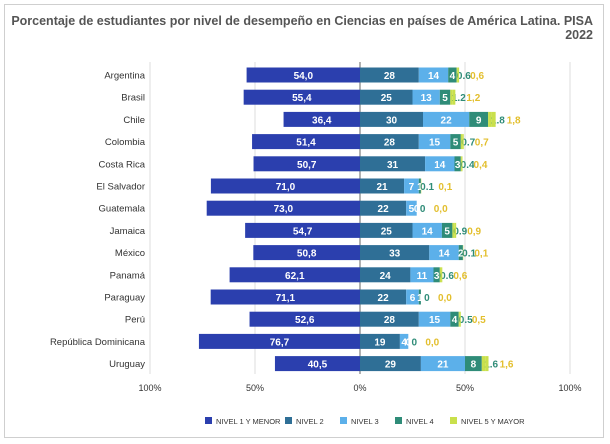 The width and height of the screenshot is (610, 444). What do you see at coordinates (482, 143) in the screenshot?
I see `data-label-nivel-5: 0,7` at bounding box center [482, 143].